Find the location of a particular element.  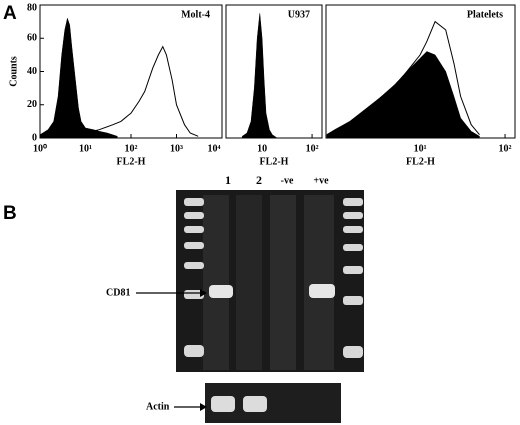

x-tick-label: 10³ is located at coordinates (176, 148).